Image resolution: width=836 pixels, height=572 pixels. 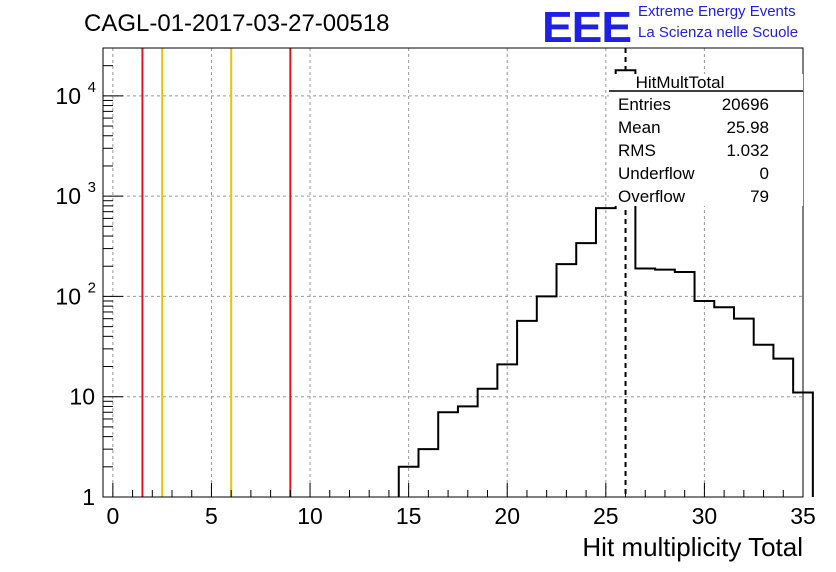 What do you see at coordinates (92, 287) in the screenshot?
I see `y-tick-exponent: 2` at bounding box center [92, 287].